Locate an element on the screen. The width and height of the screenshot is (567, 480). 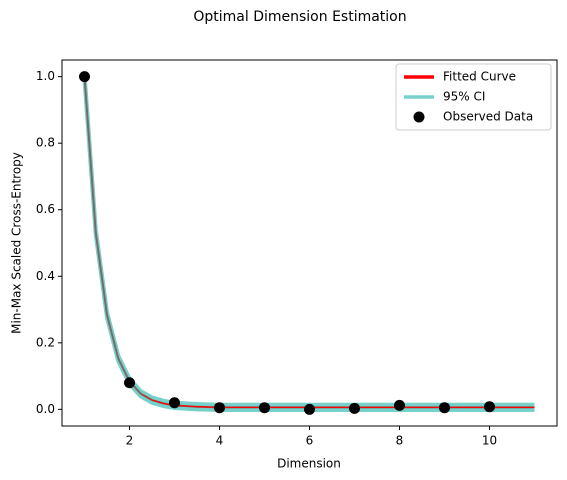
chart-title: Optimal Dimension Estimation is located at coordinates (299, 17).